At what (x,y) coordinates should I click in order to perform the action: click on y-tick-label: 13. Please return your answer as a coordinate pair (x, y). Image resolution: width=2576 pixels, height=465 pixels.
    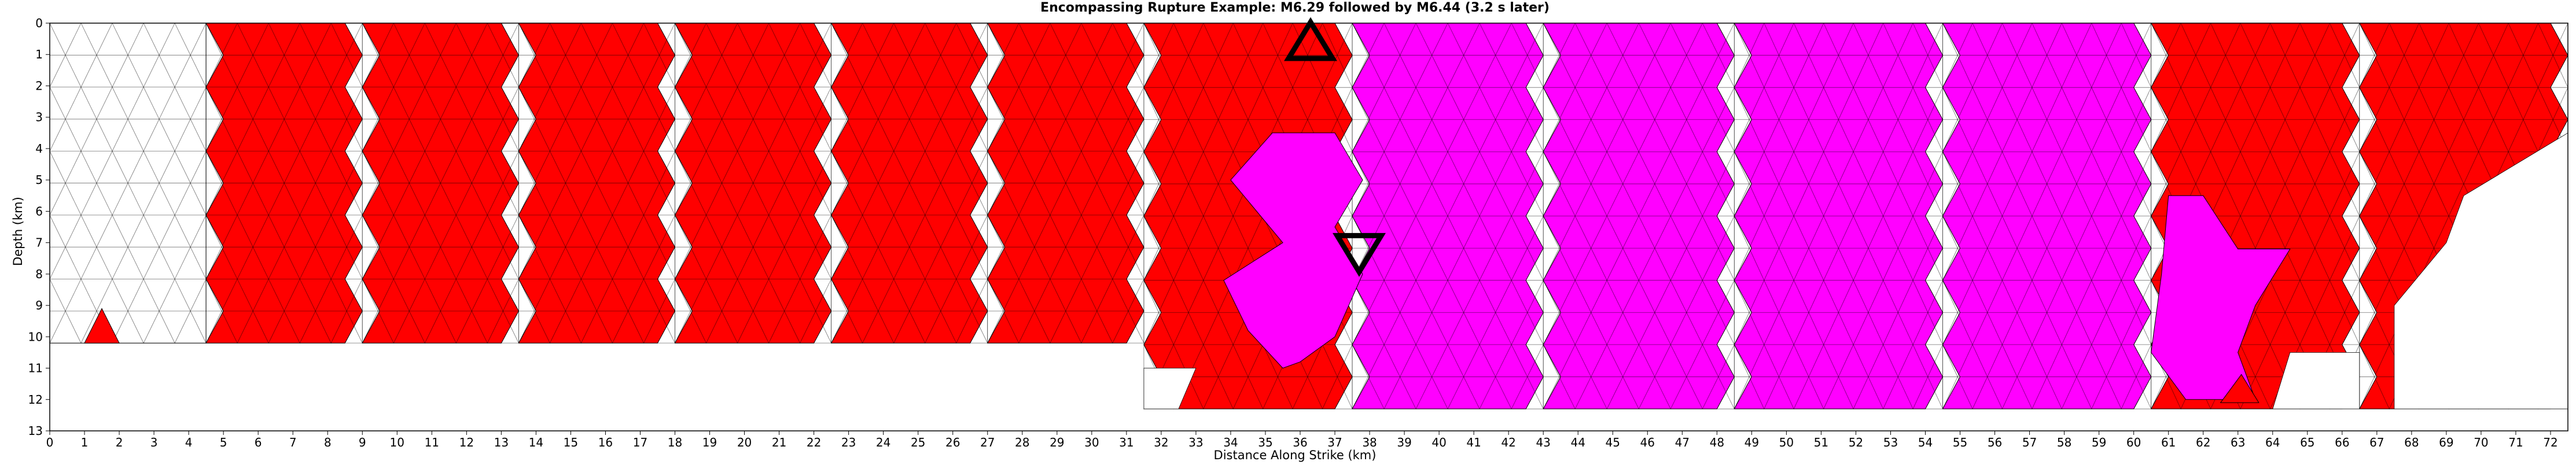
    Looking at the image, I should click on (35, 431).